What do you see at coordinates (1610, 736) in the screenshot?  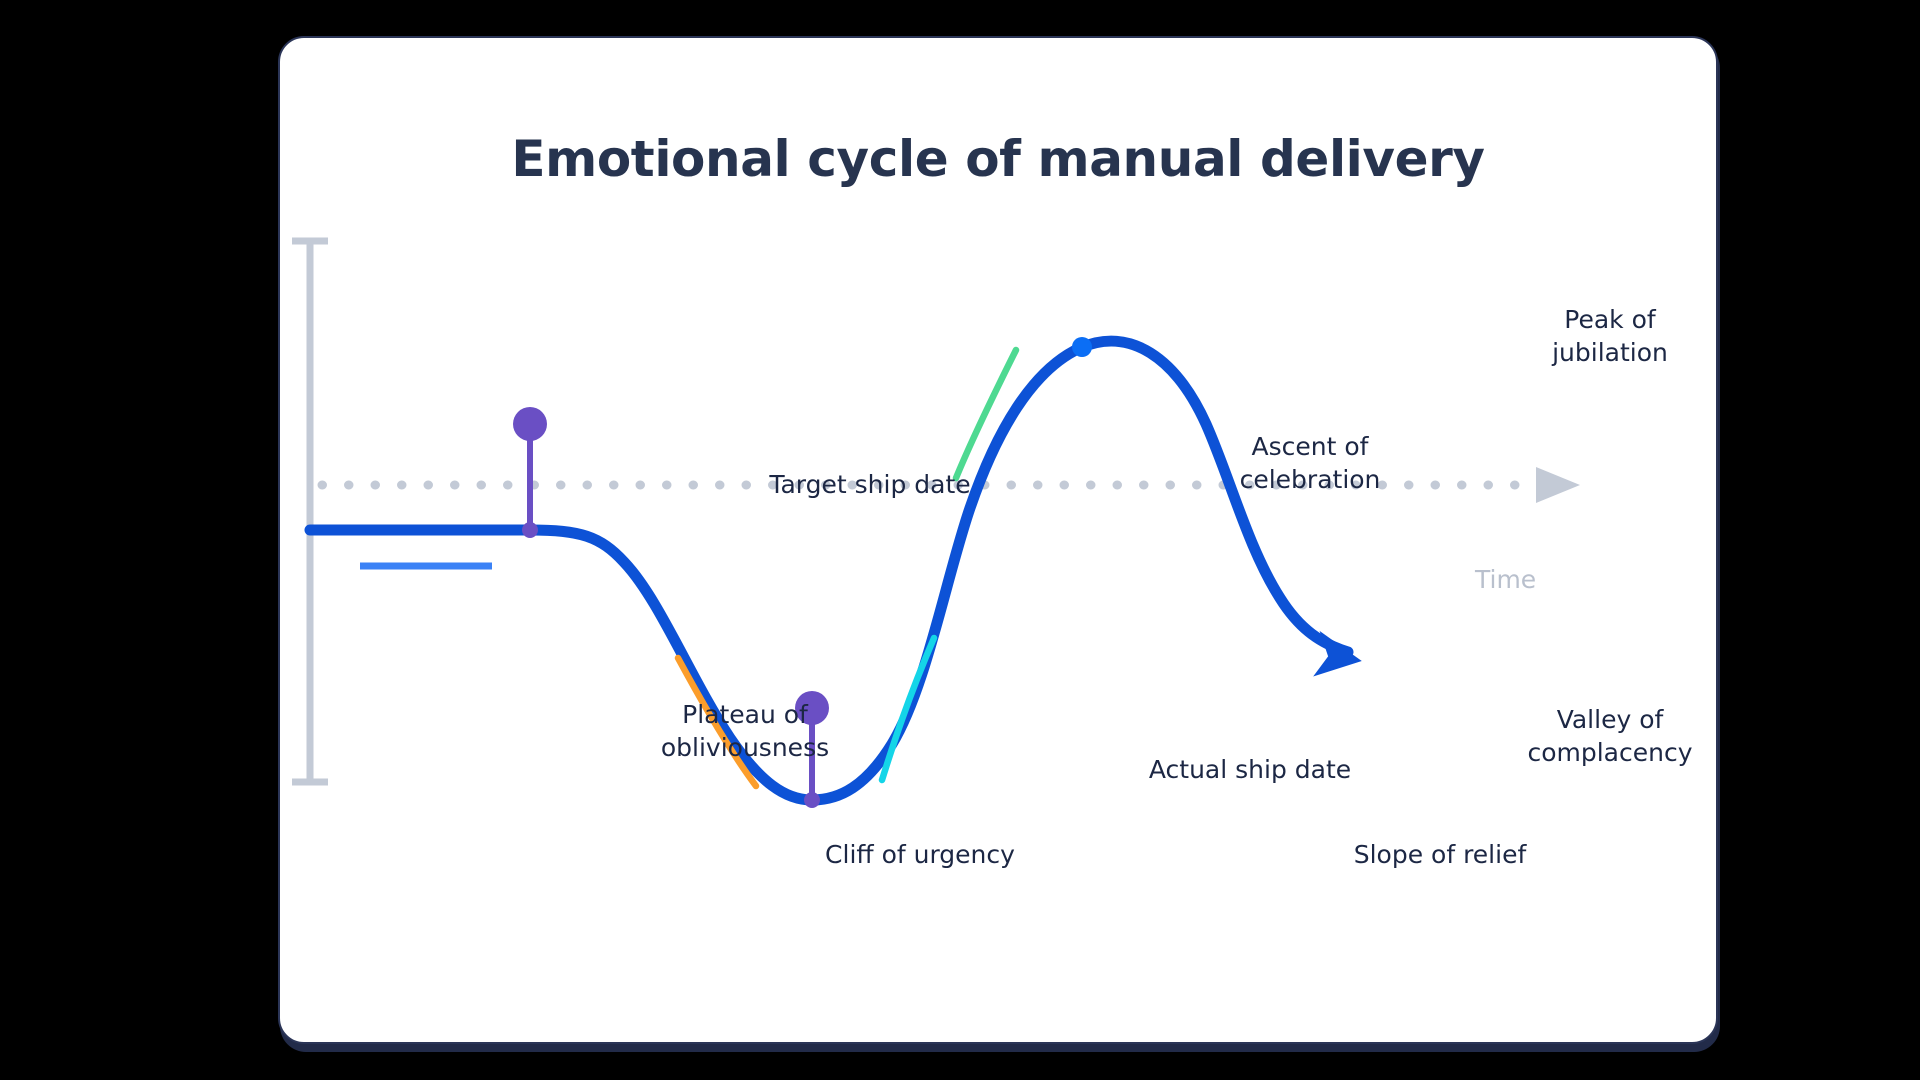 I see `label-valley-of-complacency: Valley of complacency` at bounding box center [1610, 736].